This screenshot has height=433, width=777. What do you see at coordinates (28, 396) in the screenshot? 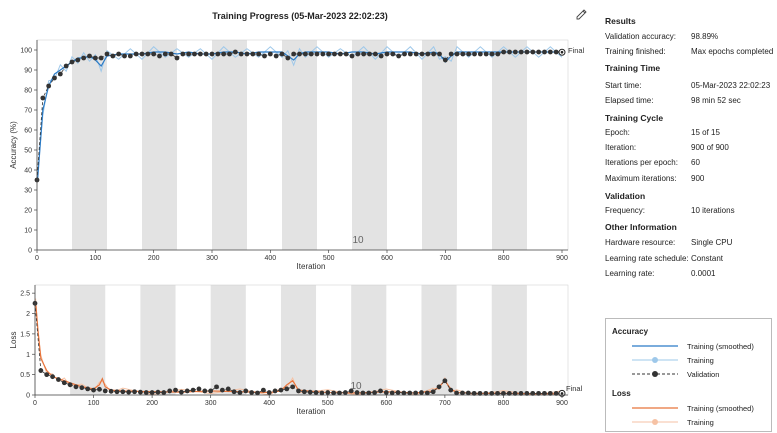
I see `y-tick-label: 0` at bounding box center [28, 396].